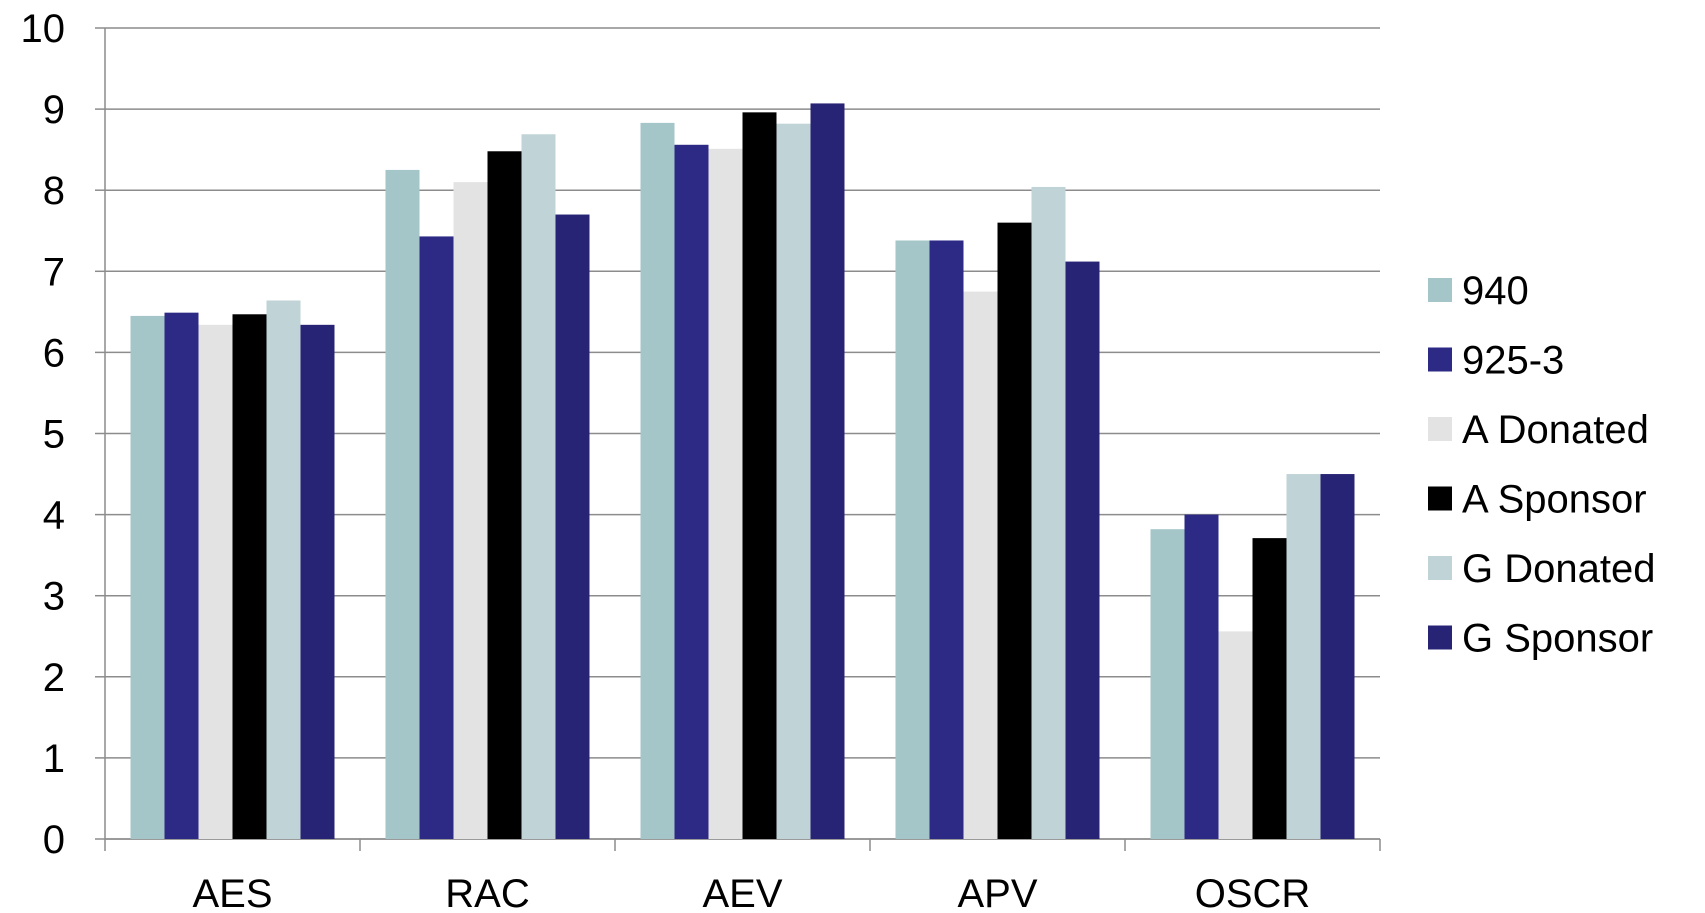 The width and height of the screenshot is (1705, 913). Describe the element at coordinates (1048, 512) in the screenshot. I see `bar-apv-g-donated` at that location.